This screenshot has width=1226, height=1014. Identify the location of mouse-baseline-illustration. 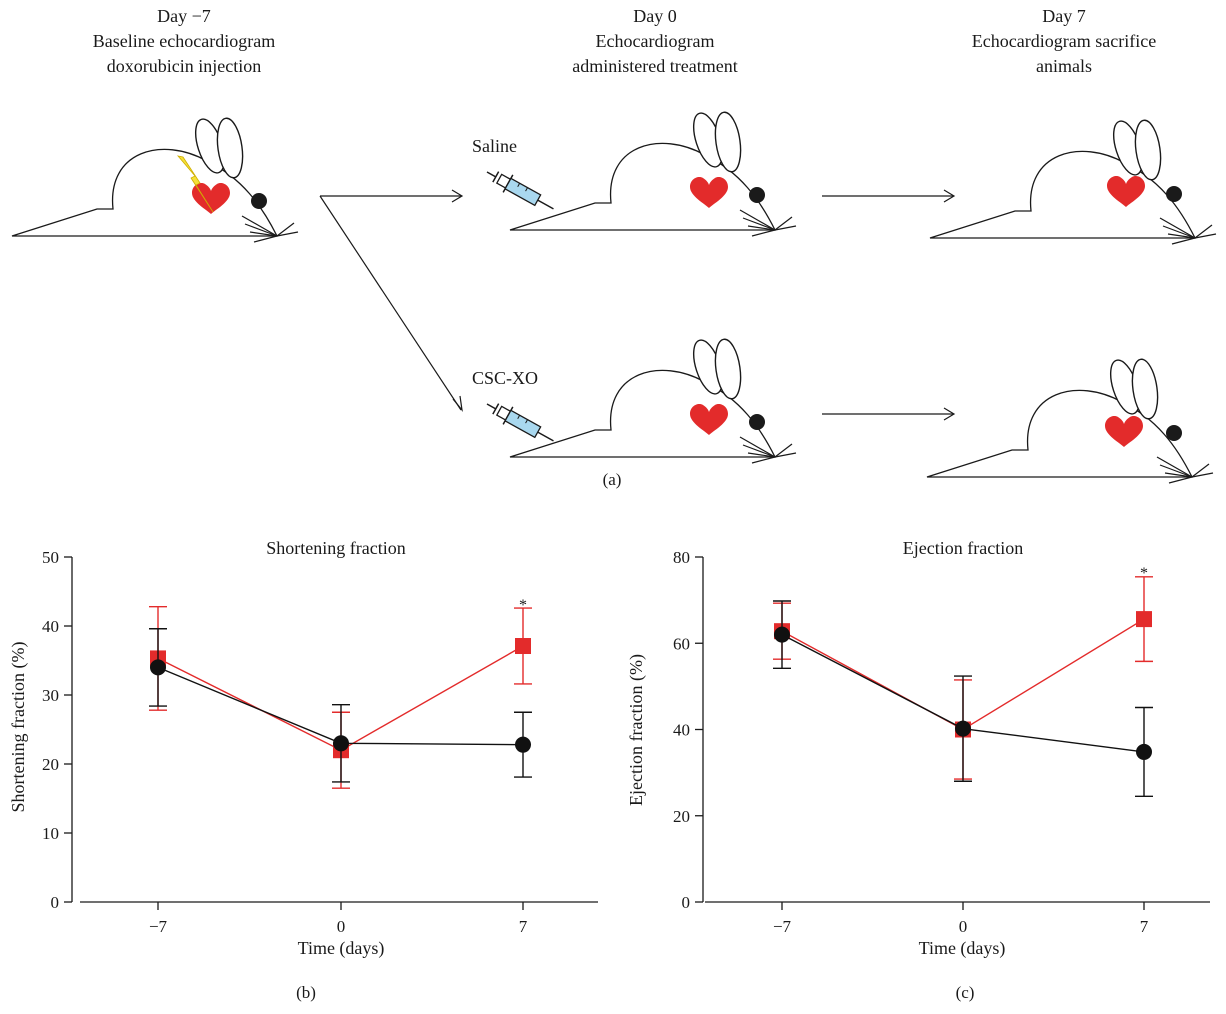
(155, 178).